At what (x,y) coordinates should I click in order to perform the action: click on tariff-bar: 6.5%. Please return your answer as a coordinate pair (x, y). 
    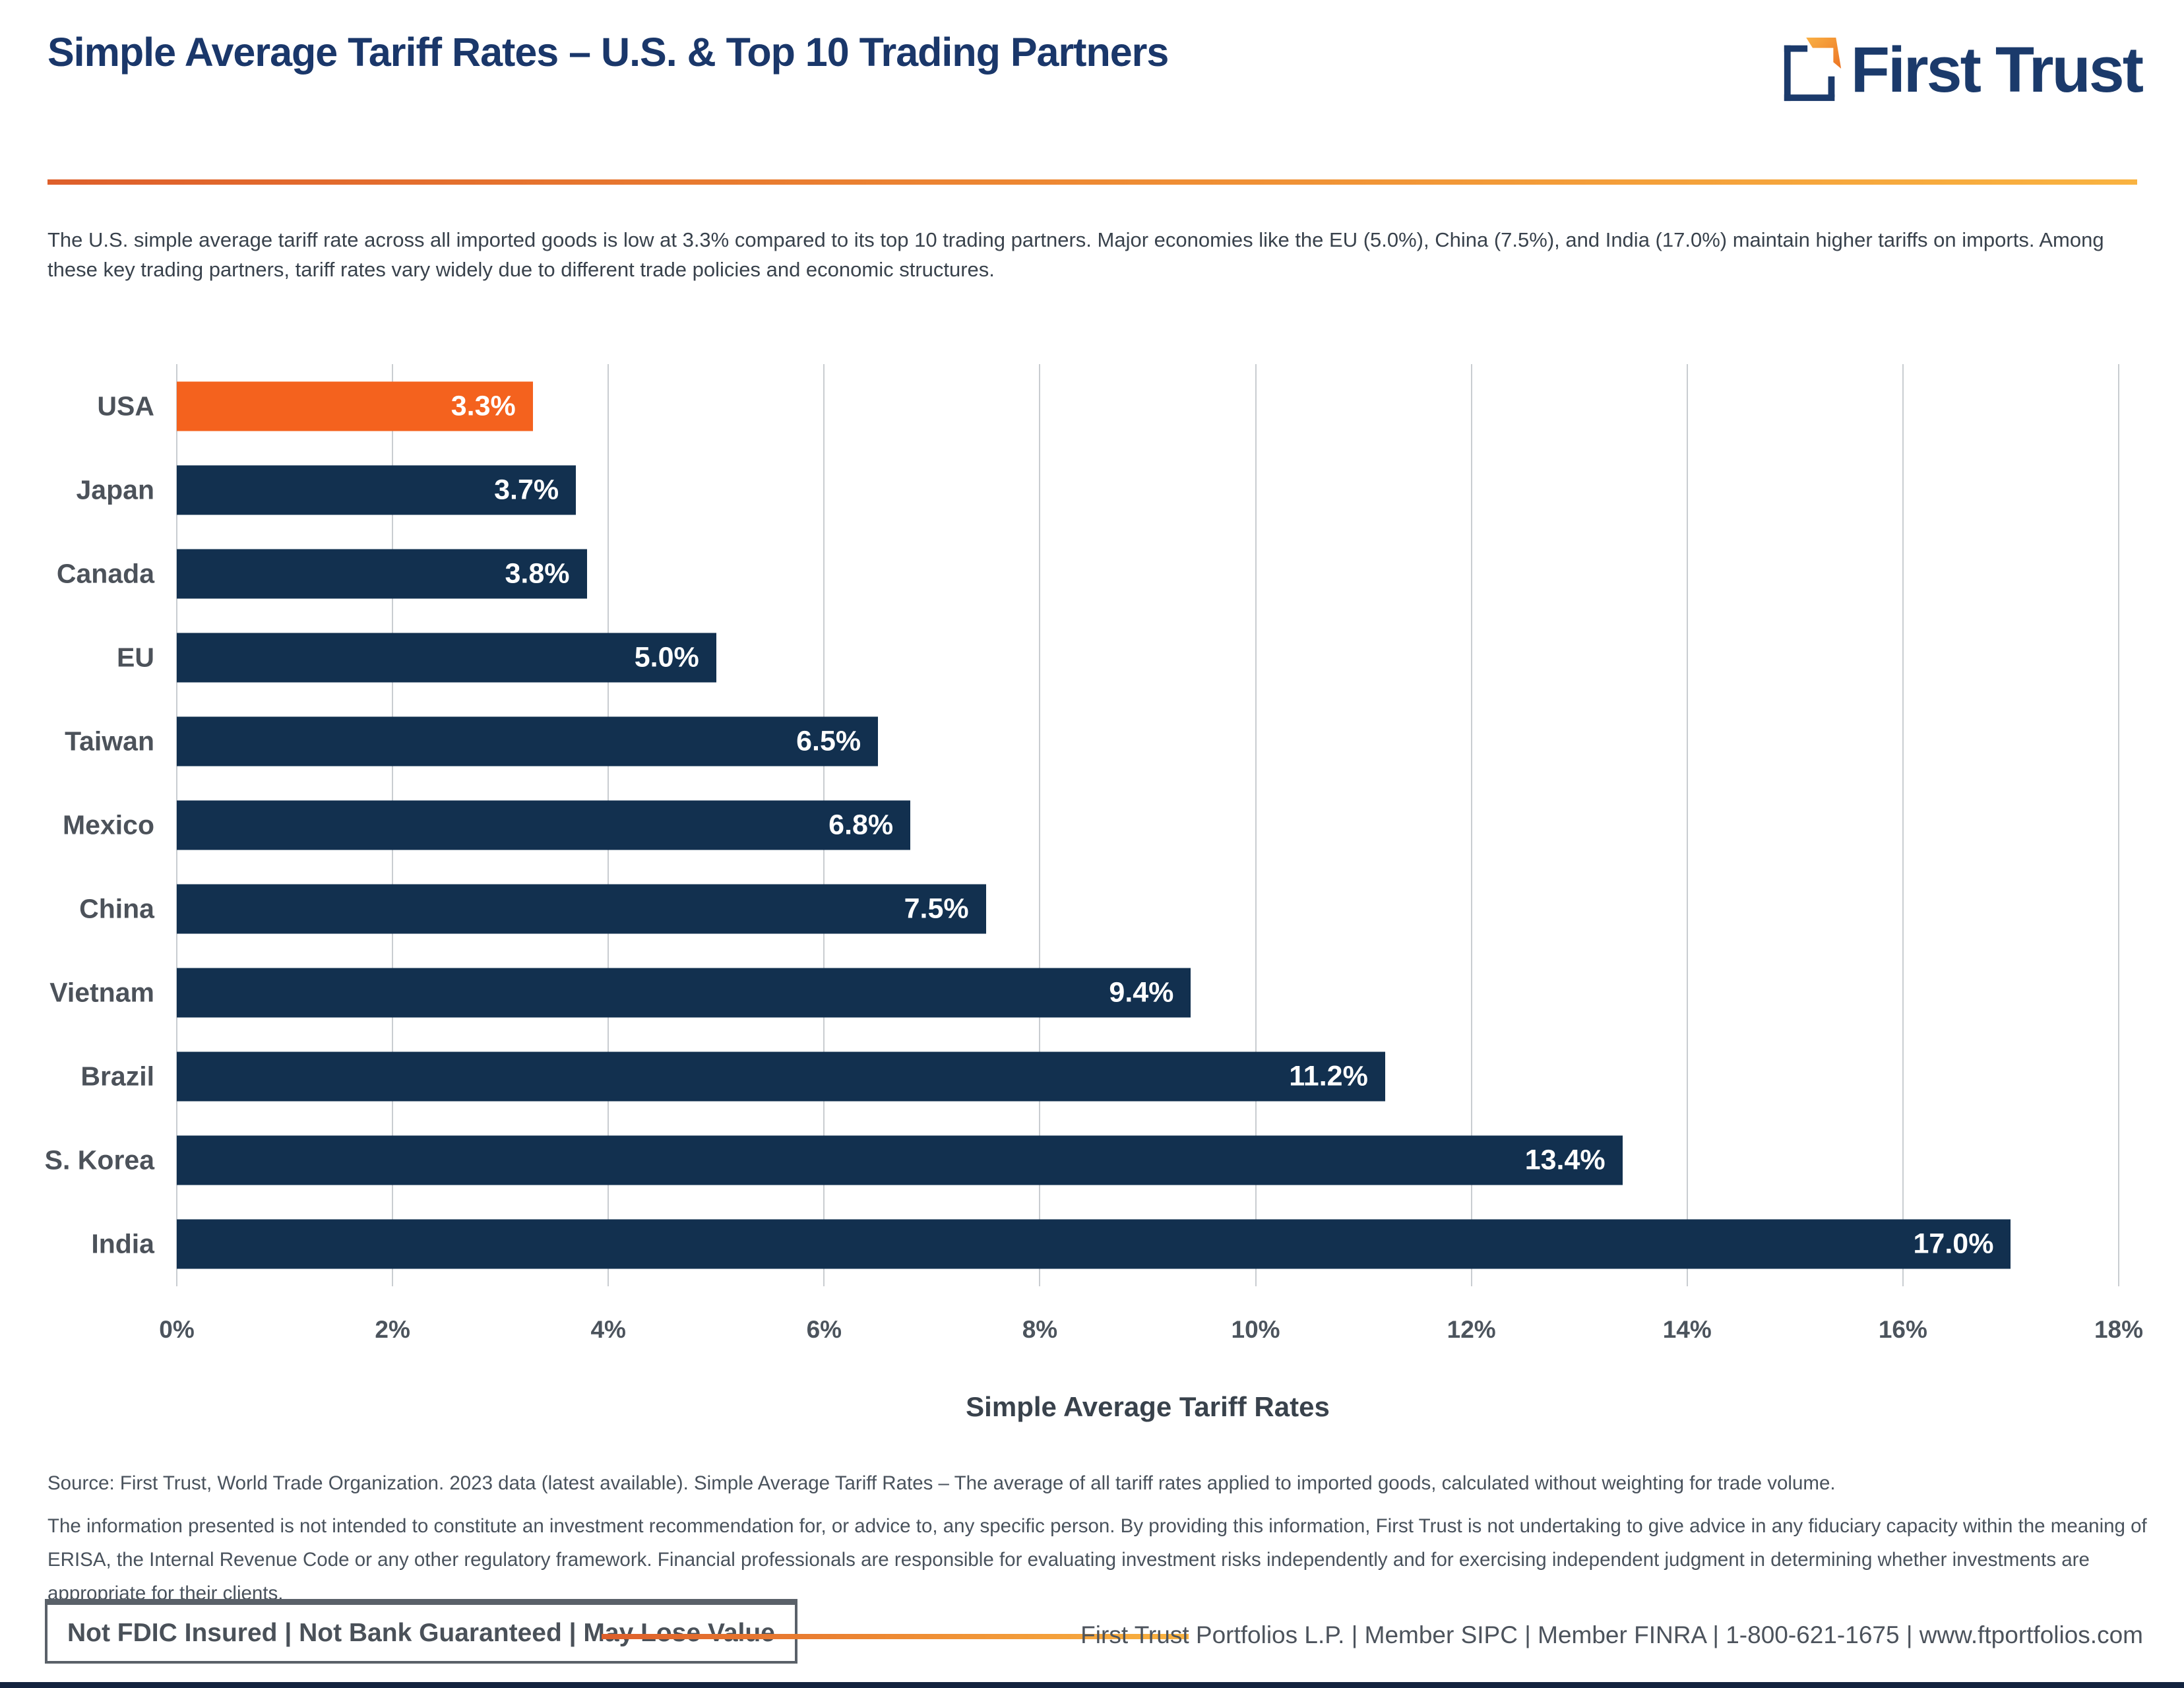
    Looking at the image, I should click on (528, 741).